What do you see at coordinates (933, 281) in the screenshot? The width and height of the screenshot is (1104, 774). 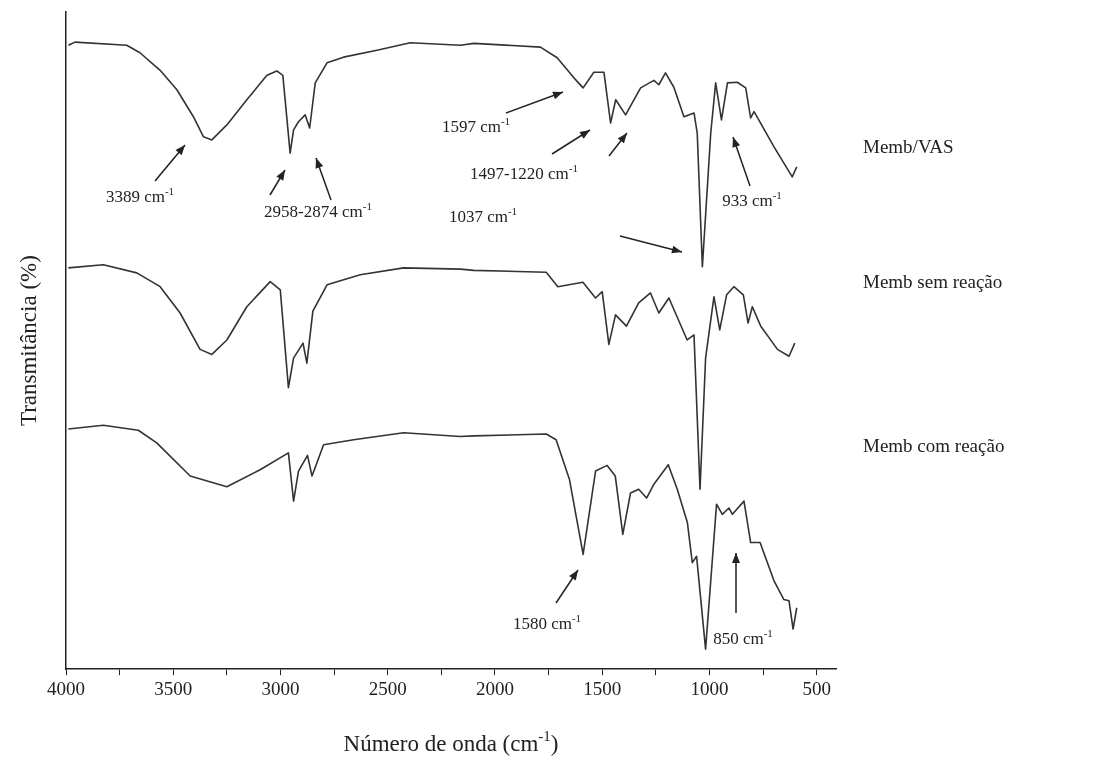 I see `text: Memb sem reação` at bounding box center [933, 281].